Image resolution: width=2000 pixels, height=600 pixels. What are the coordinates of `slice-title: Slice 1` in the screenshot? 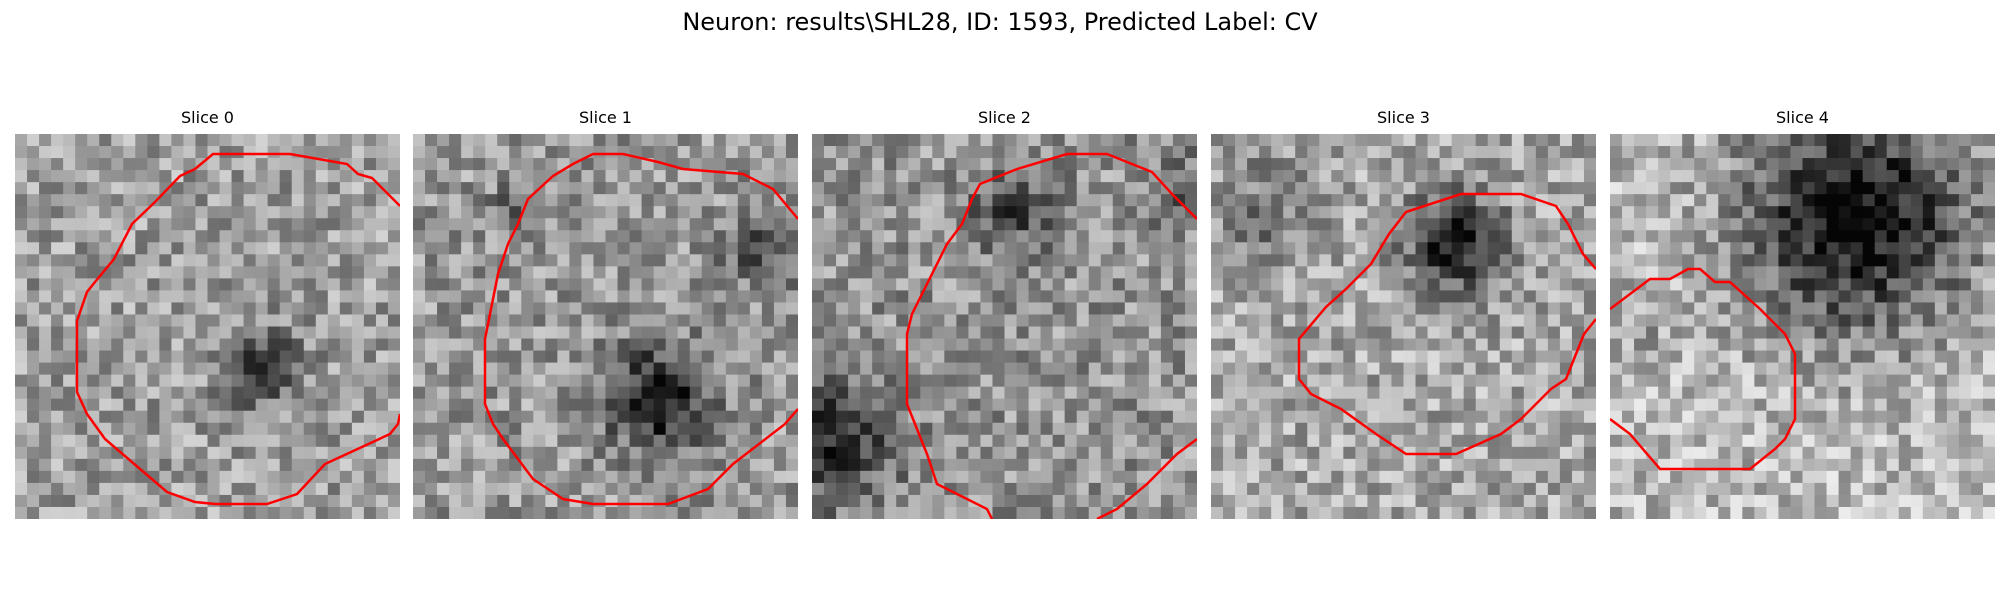 It's located at (605, 117).